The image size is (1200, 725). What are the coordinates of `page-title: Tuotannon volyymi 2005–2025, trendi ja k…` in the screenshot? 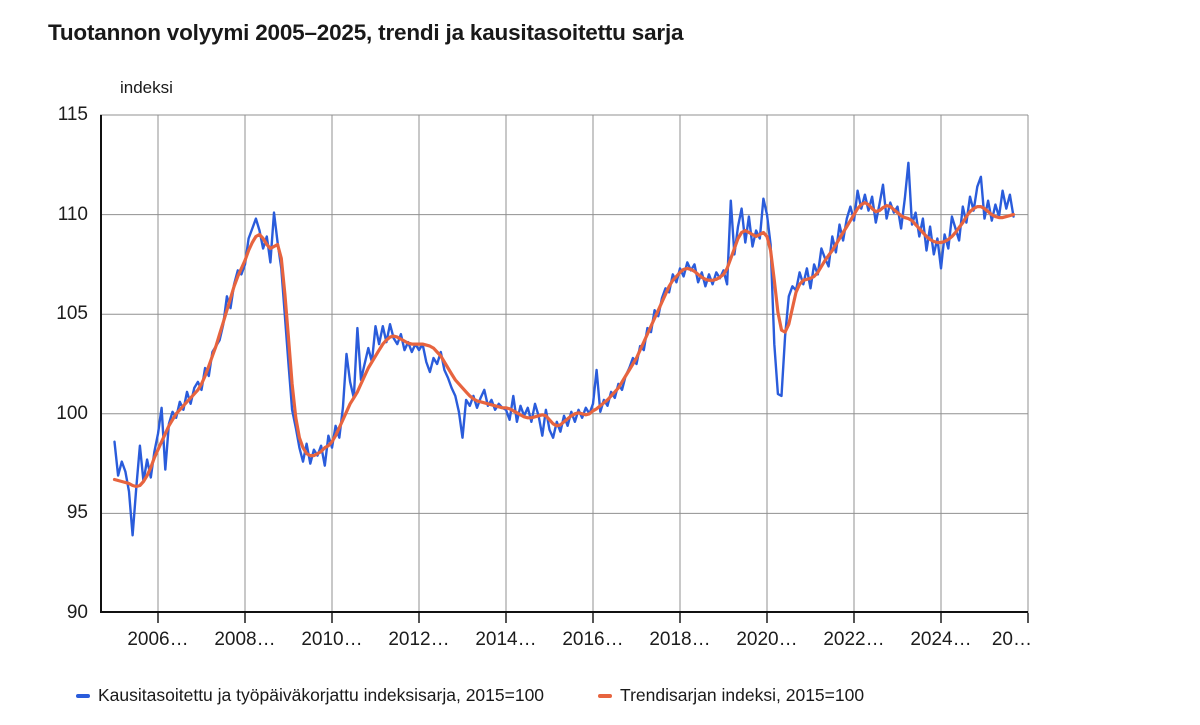 It's located at (366, 32).